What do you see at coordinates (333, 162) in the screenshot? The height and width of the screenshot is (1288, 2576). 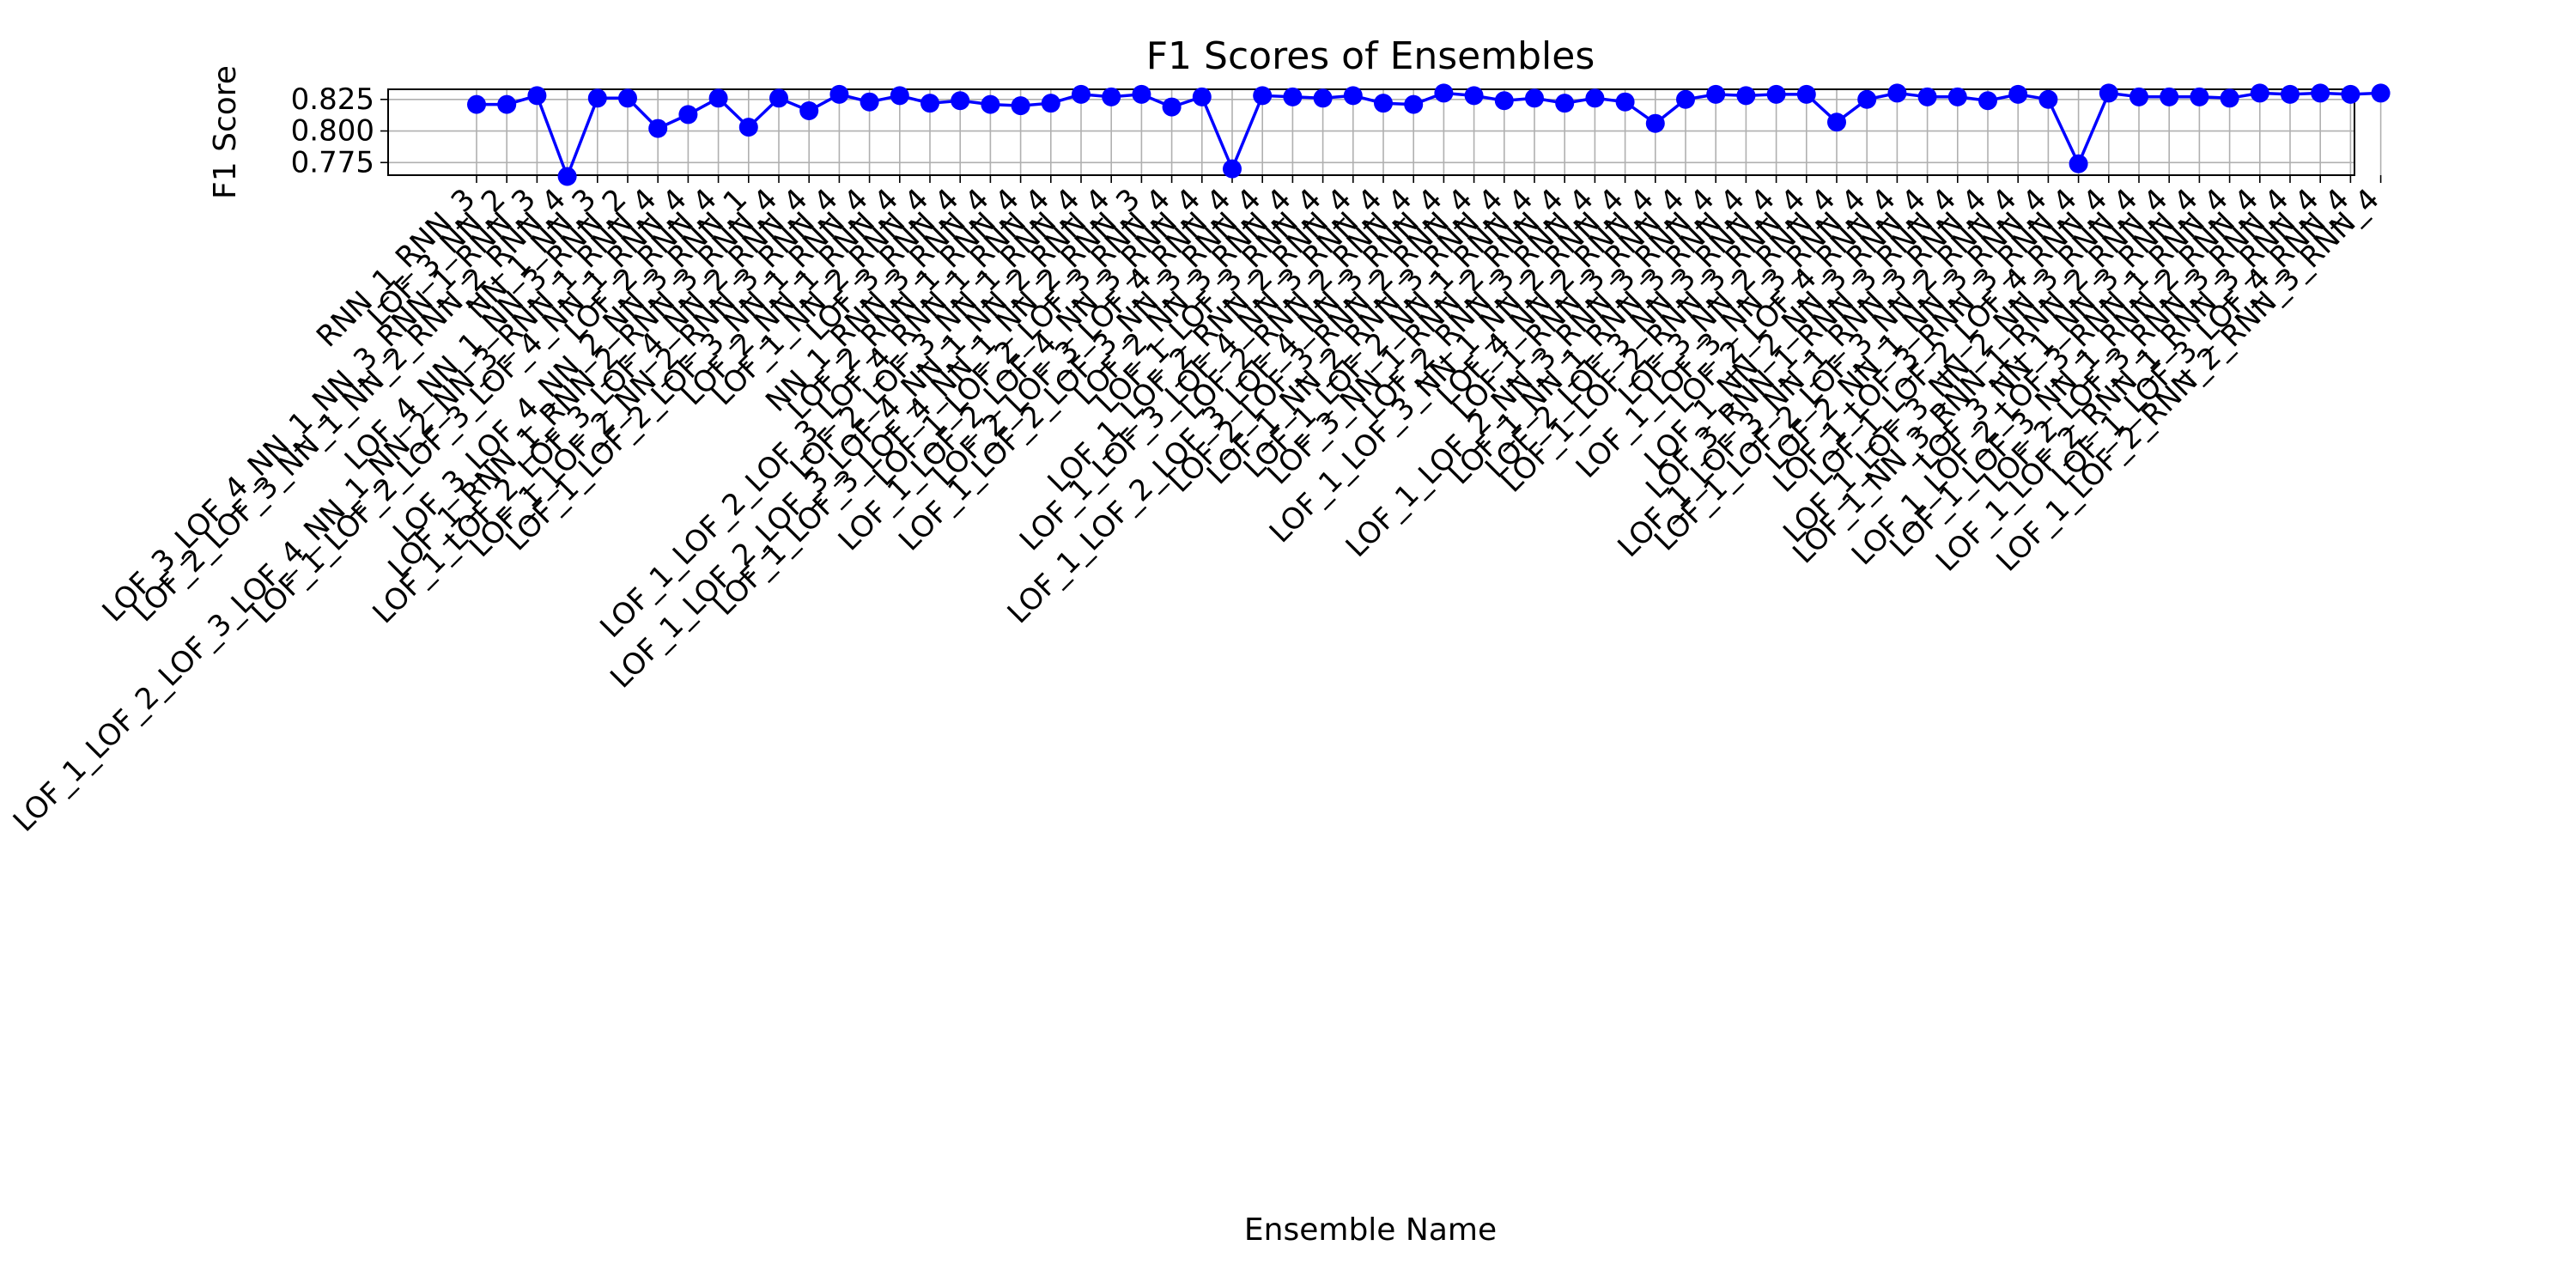 I see `y-tick-label: 0.775` at bounding box center [333, 162].